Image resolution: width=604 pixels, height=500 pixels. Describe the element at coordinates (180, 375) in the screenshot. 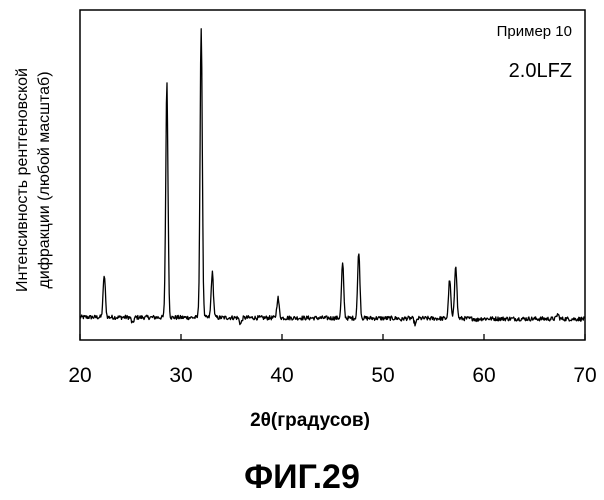

I see `x-tick-label: 30` at that location.